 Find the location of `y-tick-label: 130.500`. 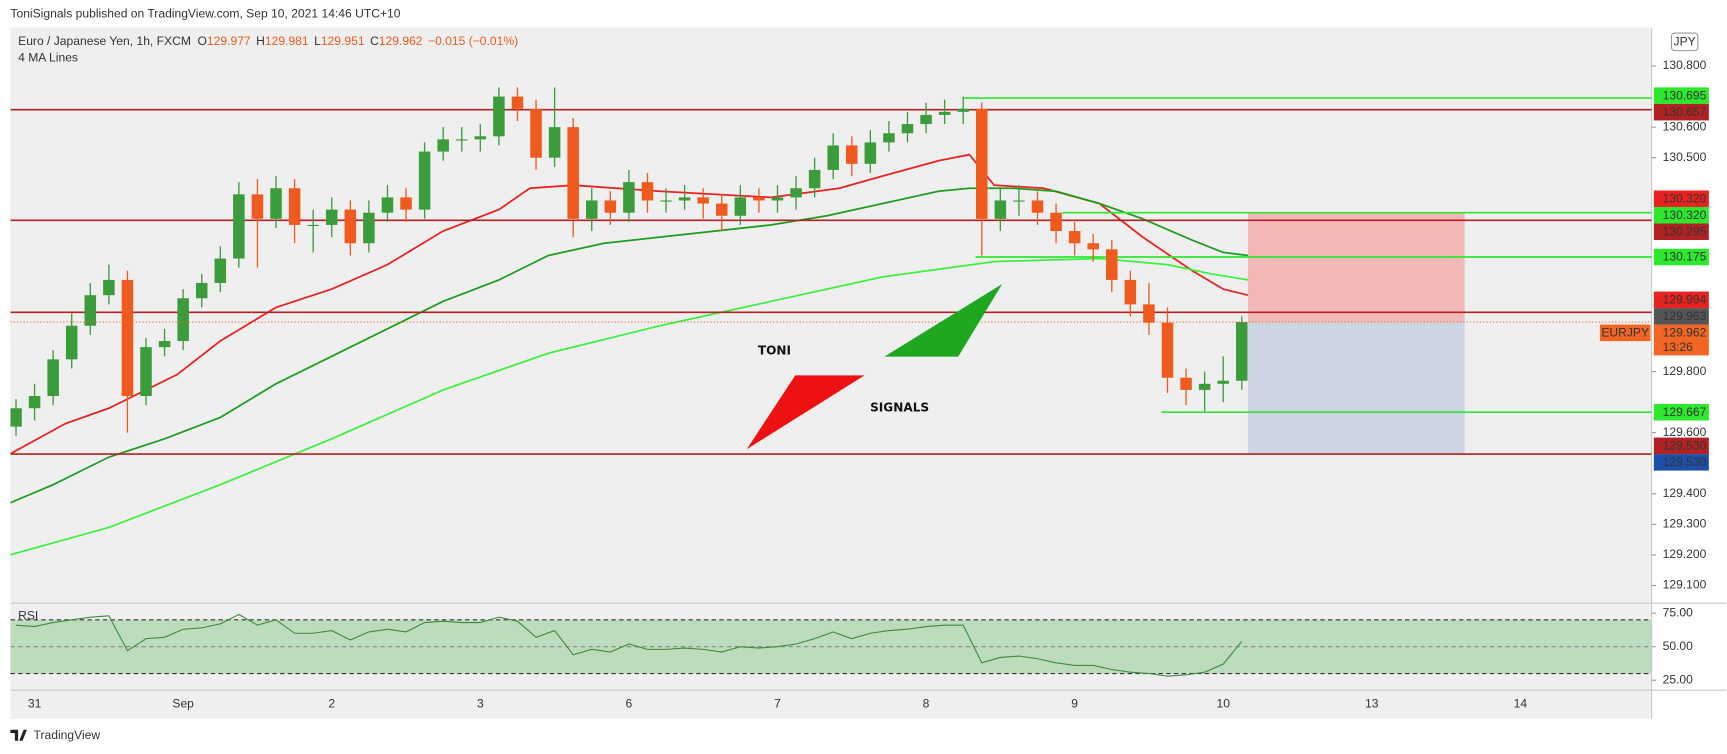

y-tick-label: 130.500 is located at coordinates (1685, 157).